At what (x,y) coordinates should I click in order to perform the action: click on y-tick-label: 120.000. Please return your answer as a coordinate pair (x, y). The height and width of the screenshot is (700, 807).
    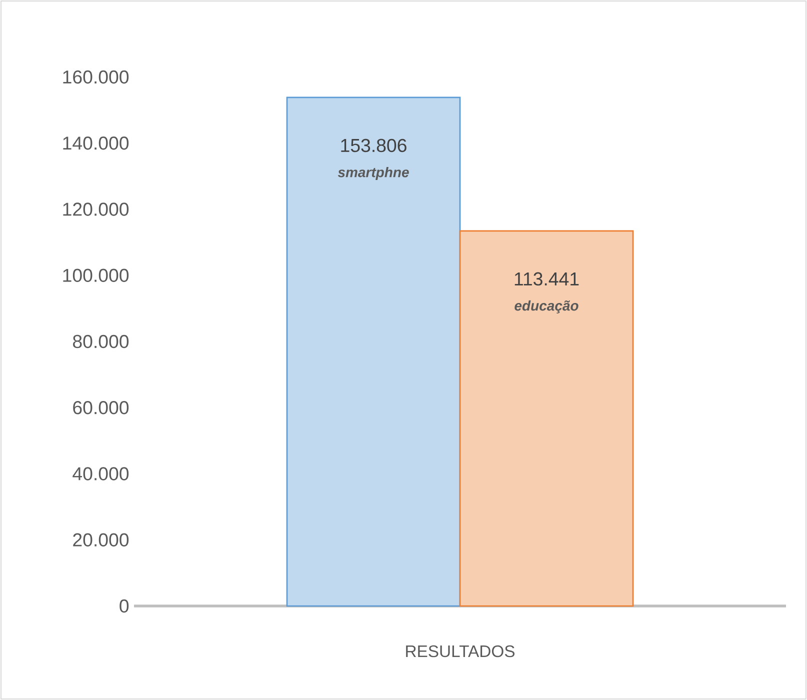
    Looking at the image, I should click on (96, 209).